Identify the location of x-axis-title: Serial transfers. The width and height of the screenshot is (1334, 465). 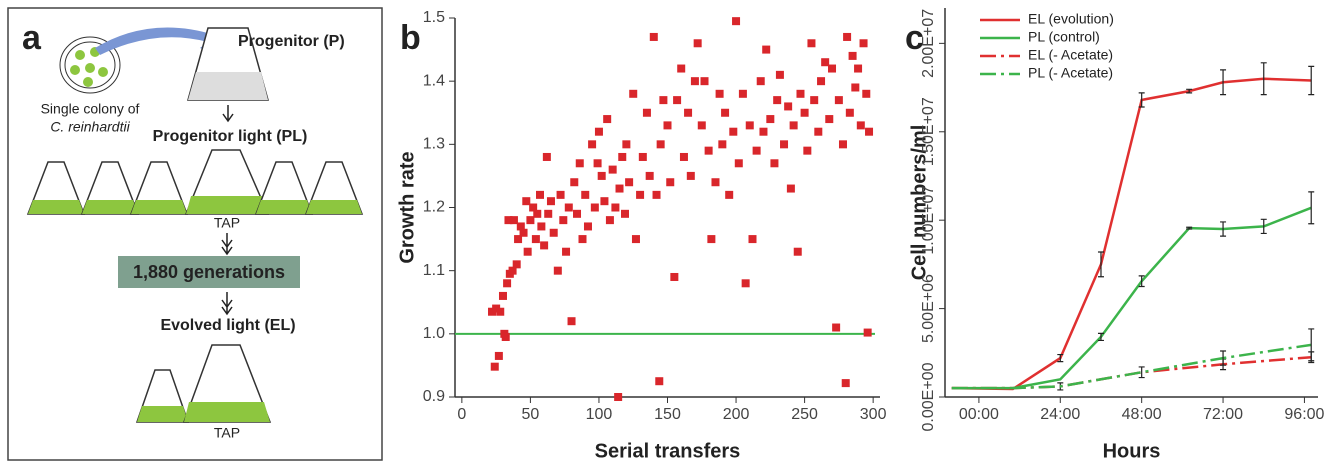
(668, 451).